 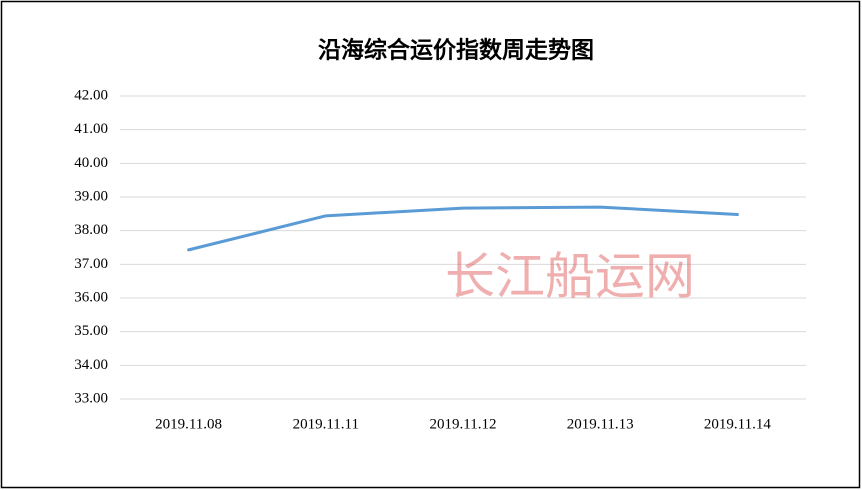 I want to click on line-series, so click(x=463, y=228).